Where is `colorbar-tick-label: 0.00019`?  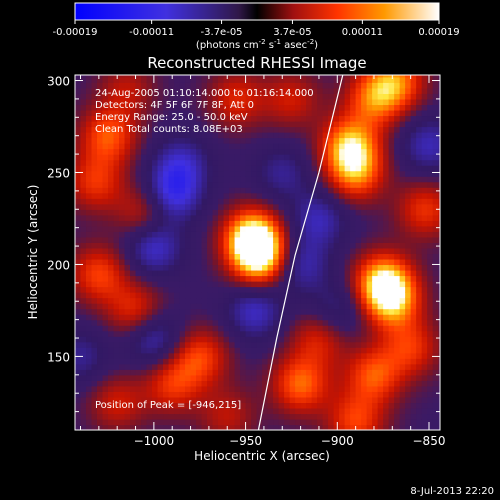 colorbar-tick-label: 0.00019 is located at coordinates (438, 32).